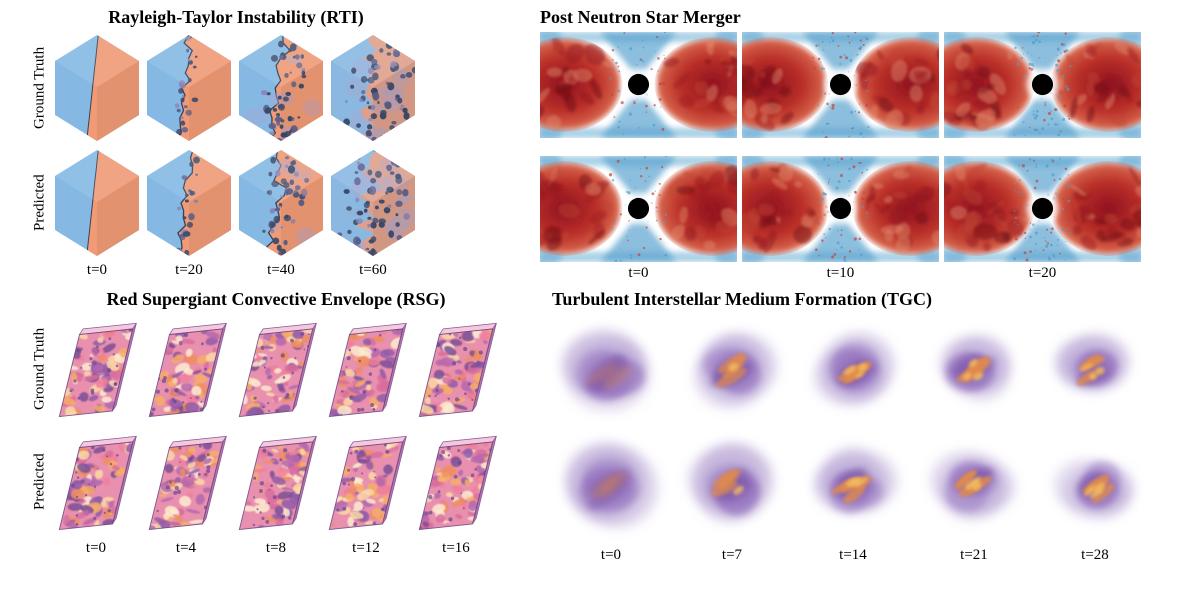 The width and height of the screenshot is (1203, 592). Describe the element at coordinates (368, 370) in the screenshot. I see `rsg-ground-truth-t12-image` at that location.